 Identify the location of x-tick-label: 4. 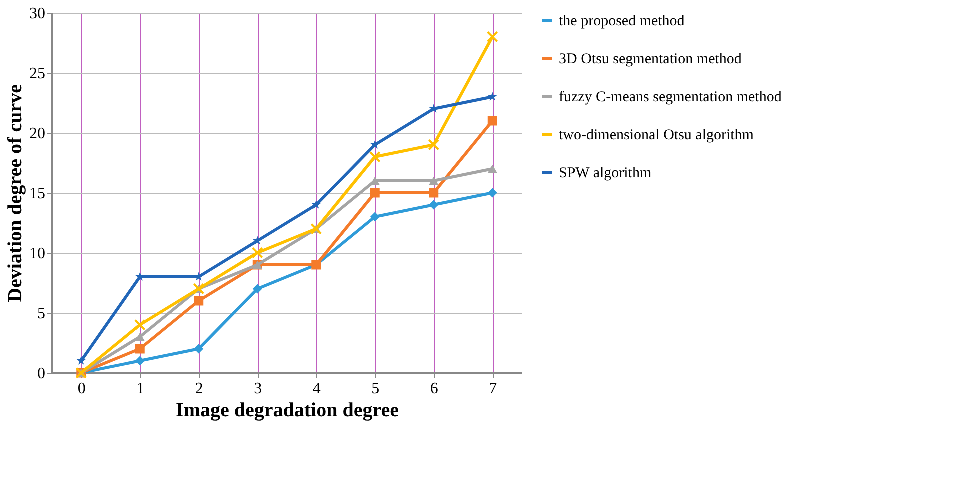
(316, 389).